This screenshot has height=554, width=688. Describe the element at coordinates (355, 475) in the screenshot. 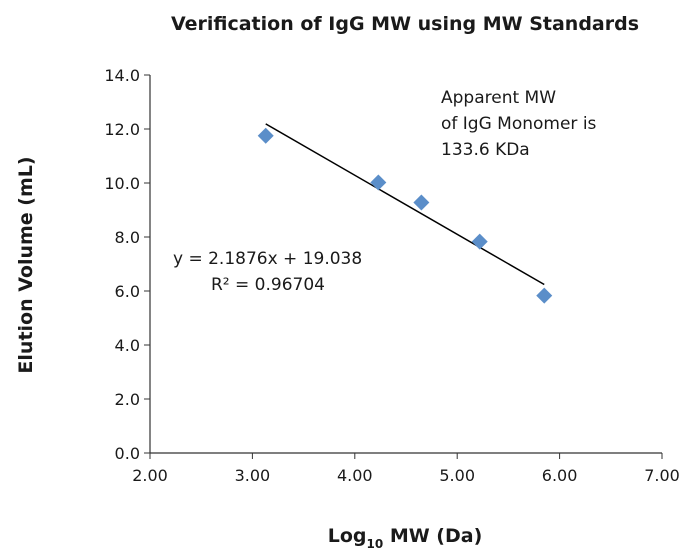

I see `x-tick-label: 4.00` at that location.